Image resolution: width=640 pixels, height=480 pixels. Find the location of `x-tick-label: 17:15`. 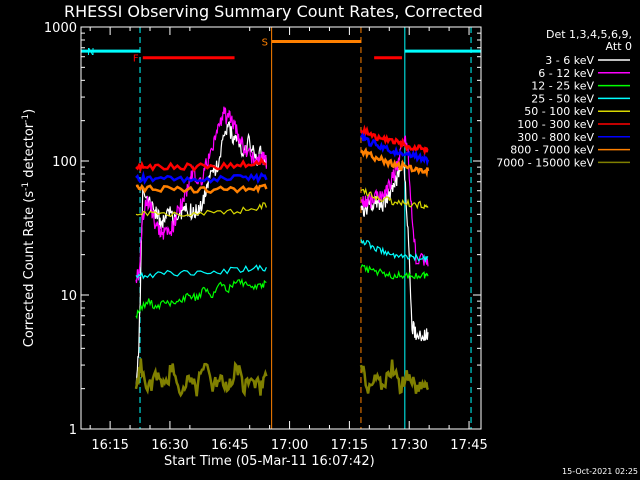

x-tick-label: 17:15 is located at coordinates (349, 445).